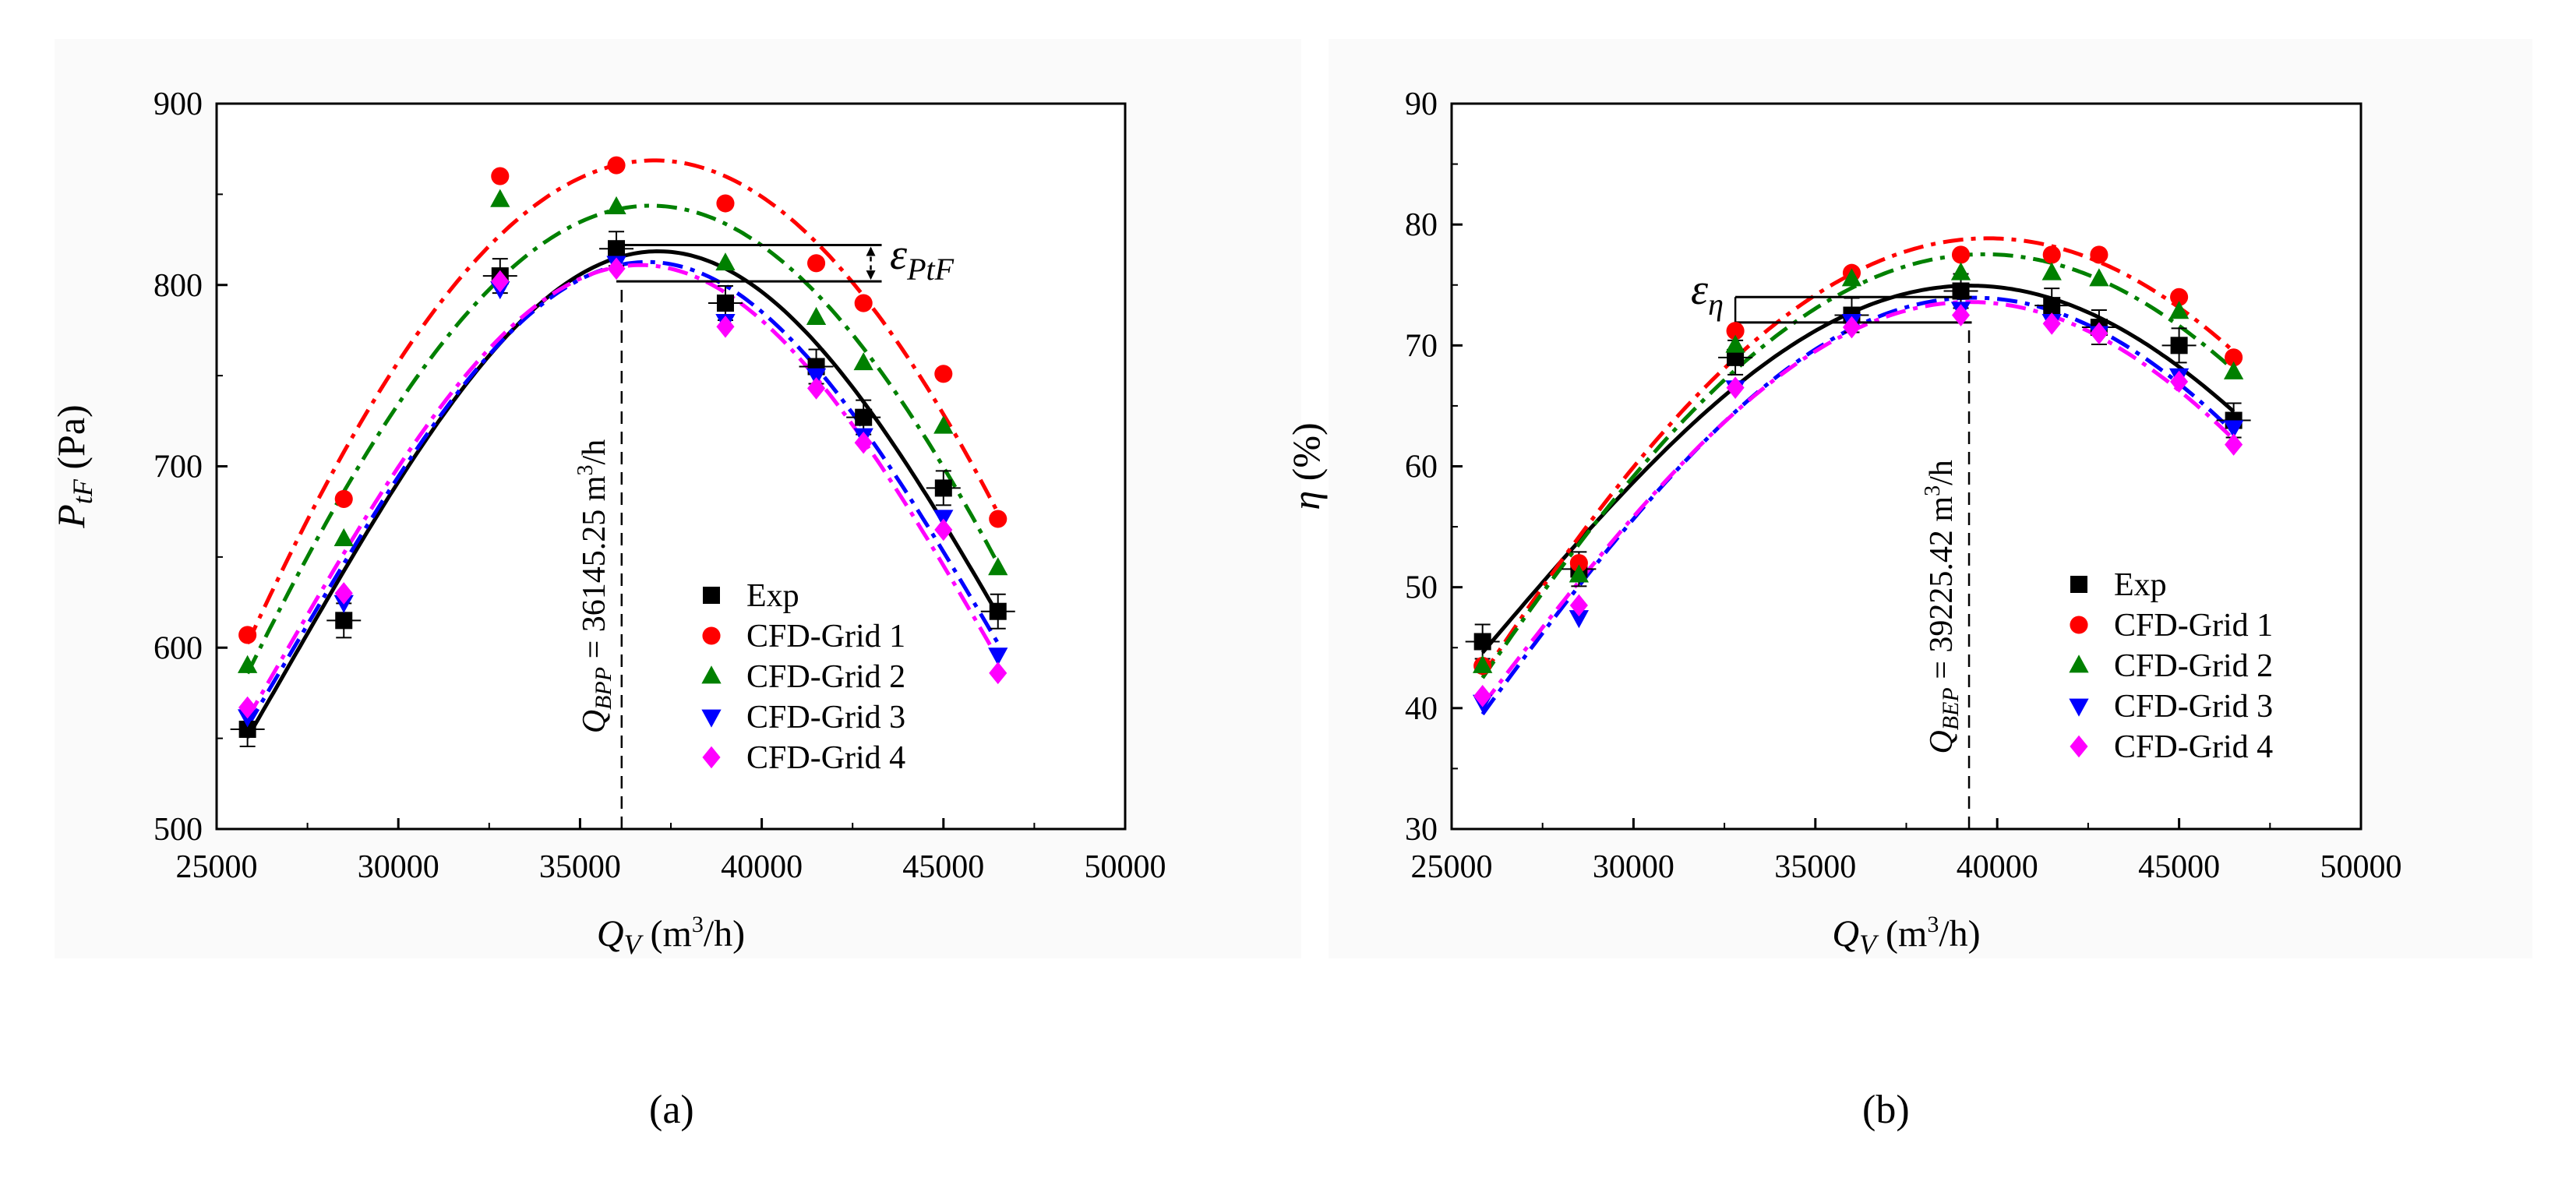  What do you see at coordinates (1421, 104) in the screenshot?
I see `y-tick-label: 90` at bounding box center [1421, 104].